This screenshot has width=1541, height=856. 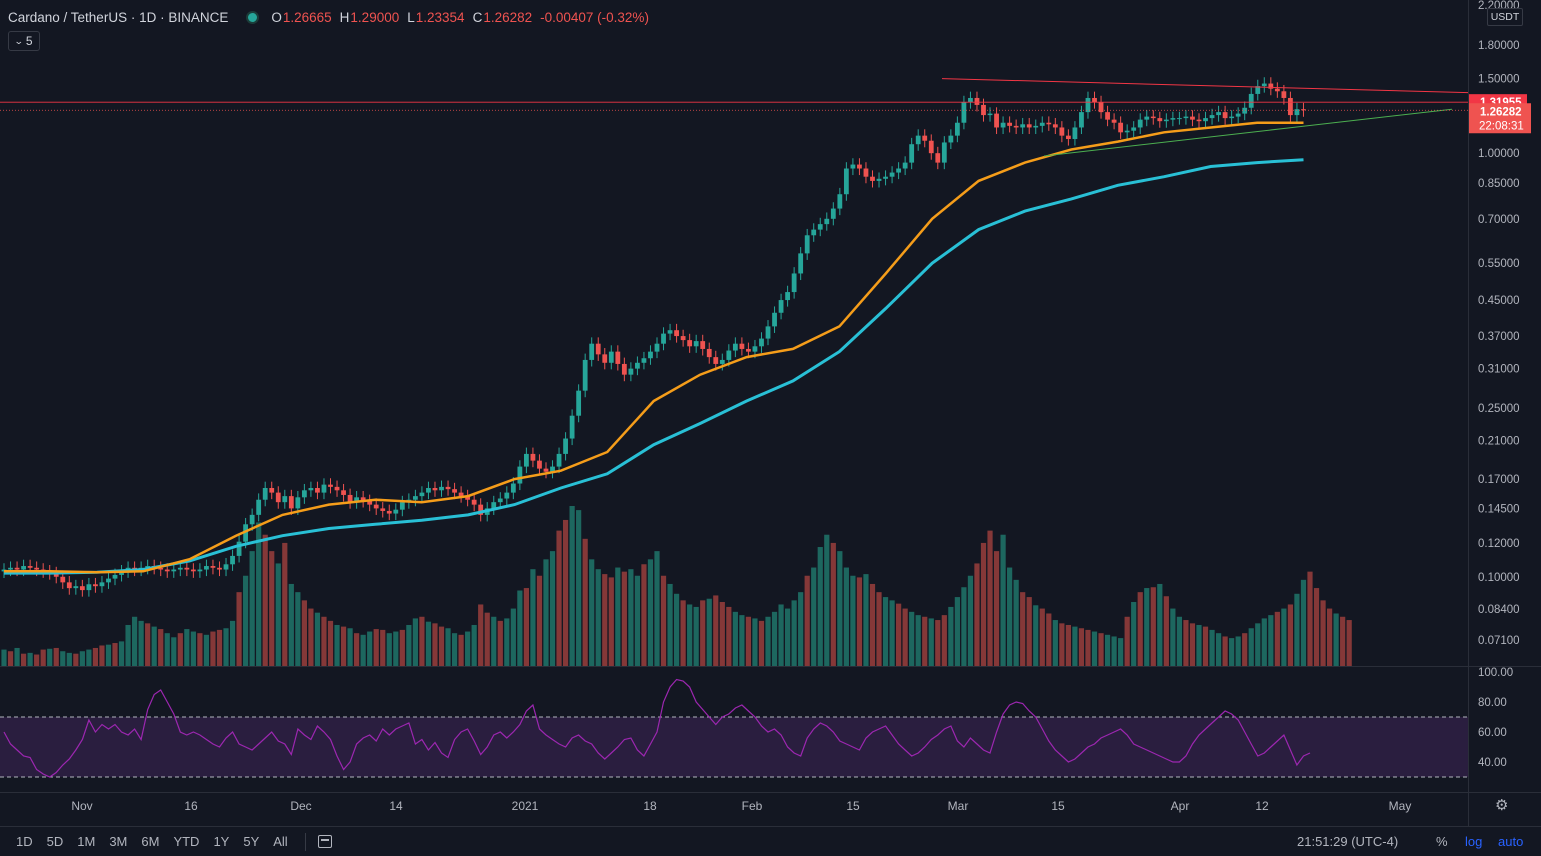 What do you see at coordinates (118, 841) in the screenshot?
I see `range-3m-button: 3M` at bounding box center [118, 841].